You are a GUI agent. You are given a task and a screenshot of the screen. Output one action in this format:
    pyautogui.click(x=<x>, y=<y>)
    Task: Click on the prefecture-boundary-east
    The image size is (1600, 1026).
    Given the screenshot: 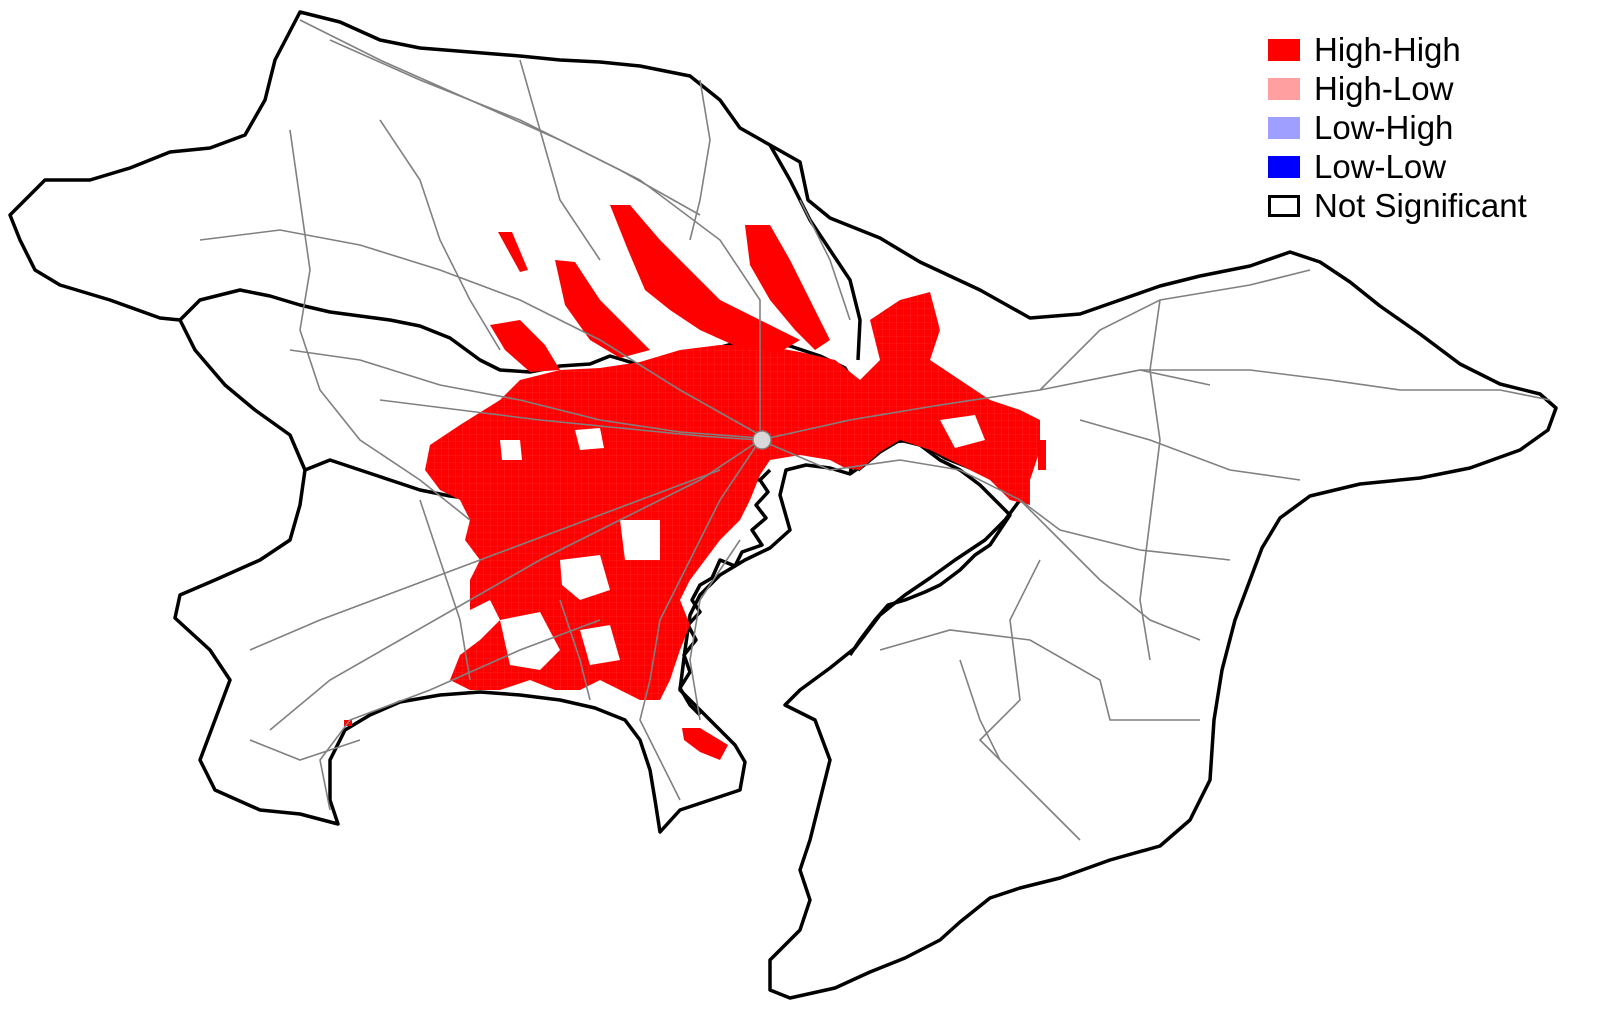 What is the action you would take?
    pyautogui.click(x=815, y=252)
    